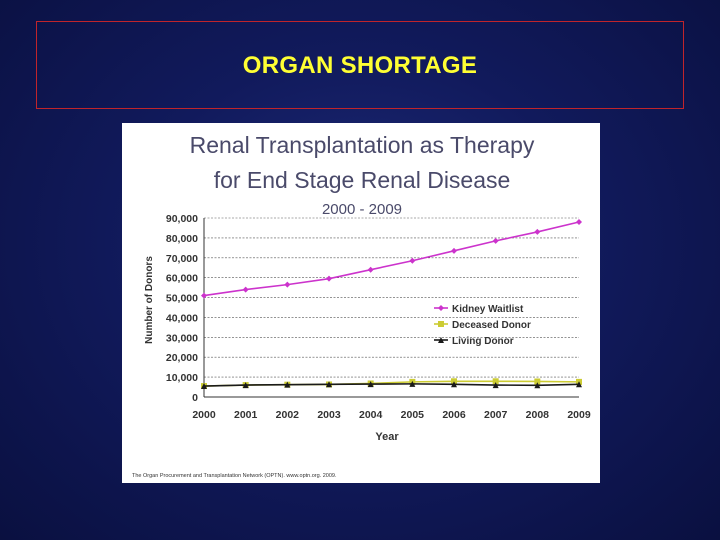 The width and height of the screenshot is (720, 540). What do you see at coordinates (496, 415) in the screenshot?
I see `x-tick-label: 2007` at bounding box center [496, 415].